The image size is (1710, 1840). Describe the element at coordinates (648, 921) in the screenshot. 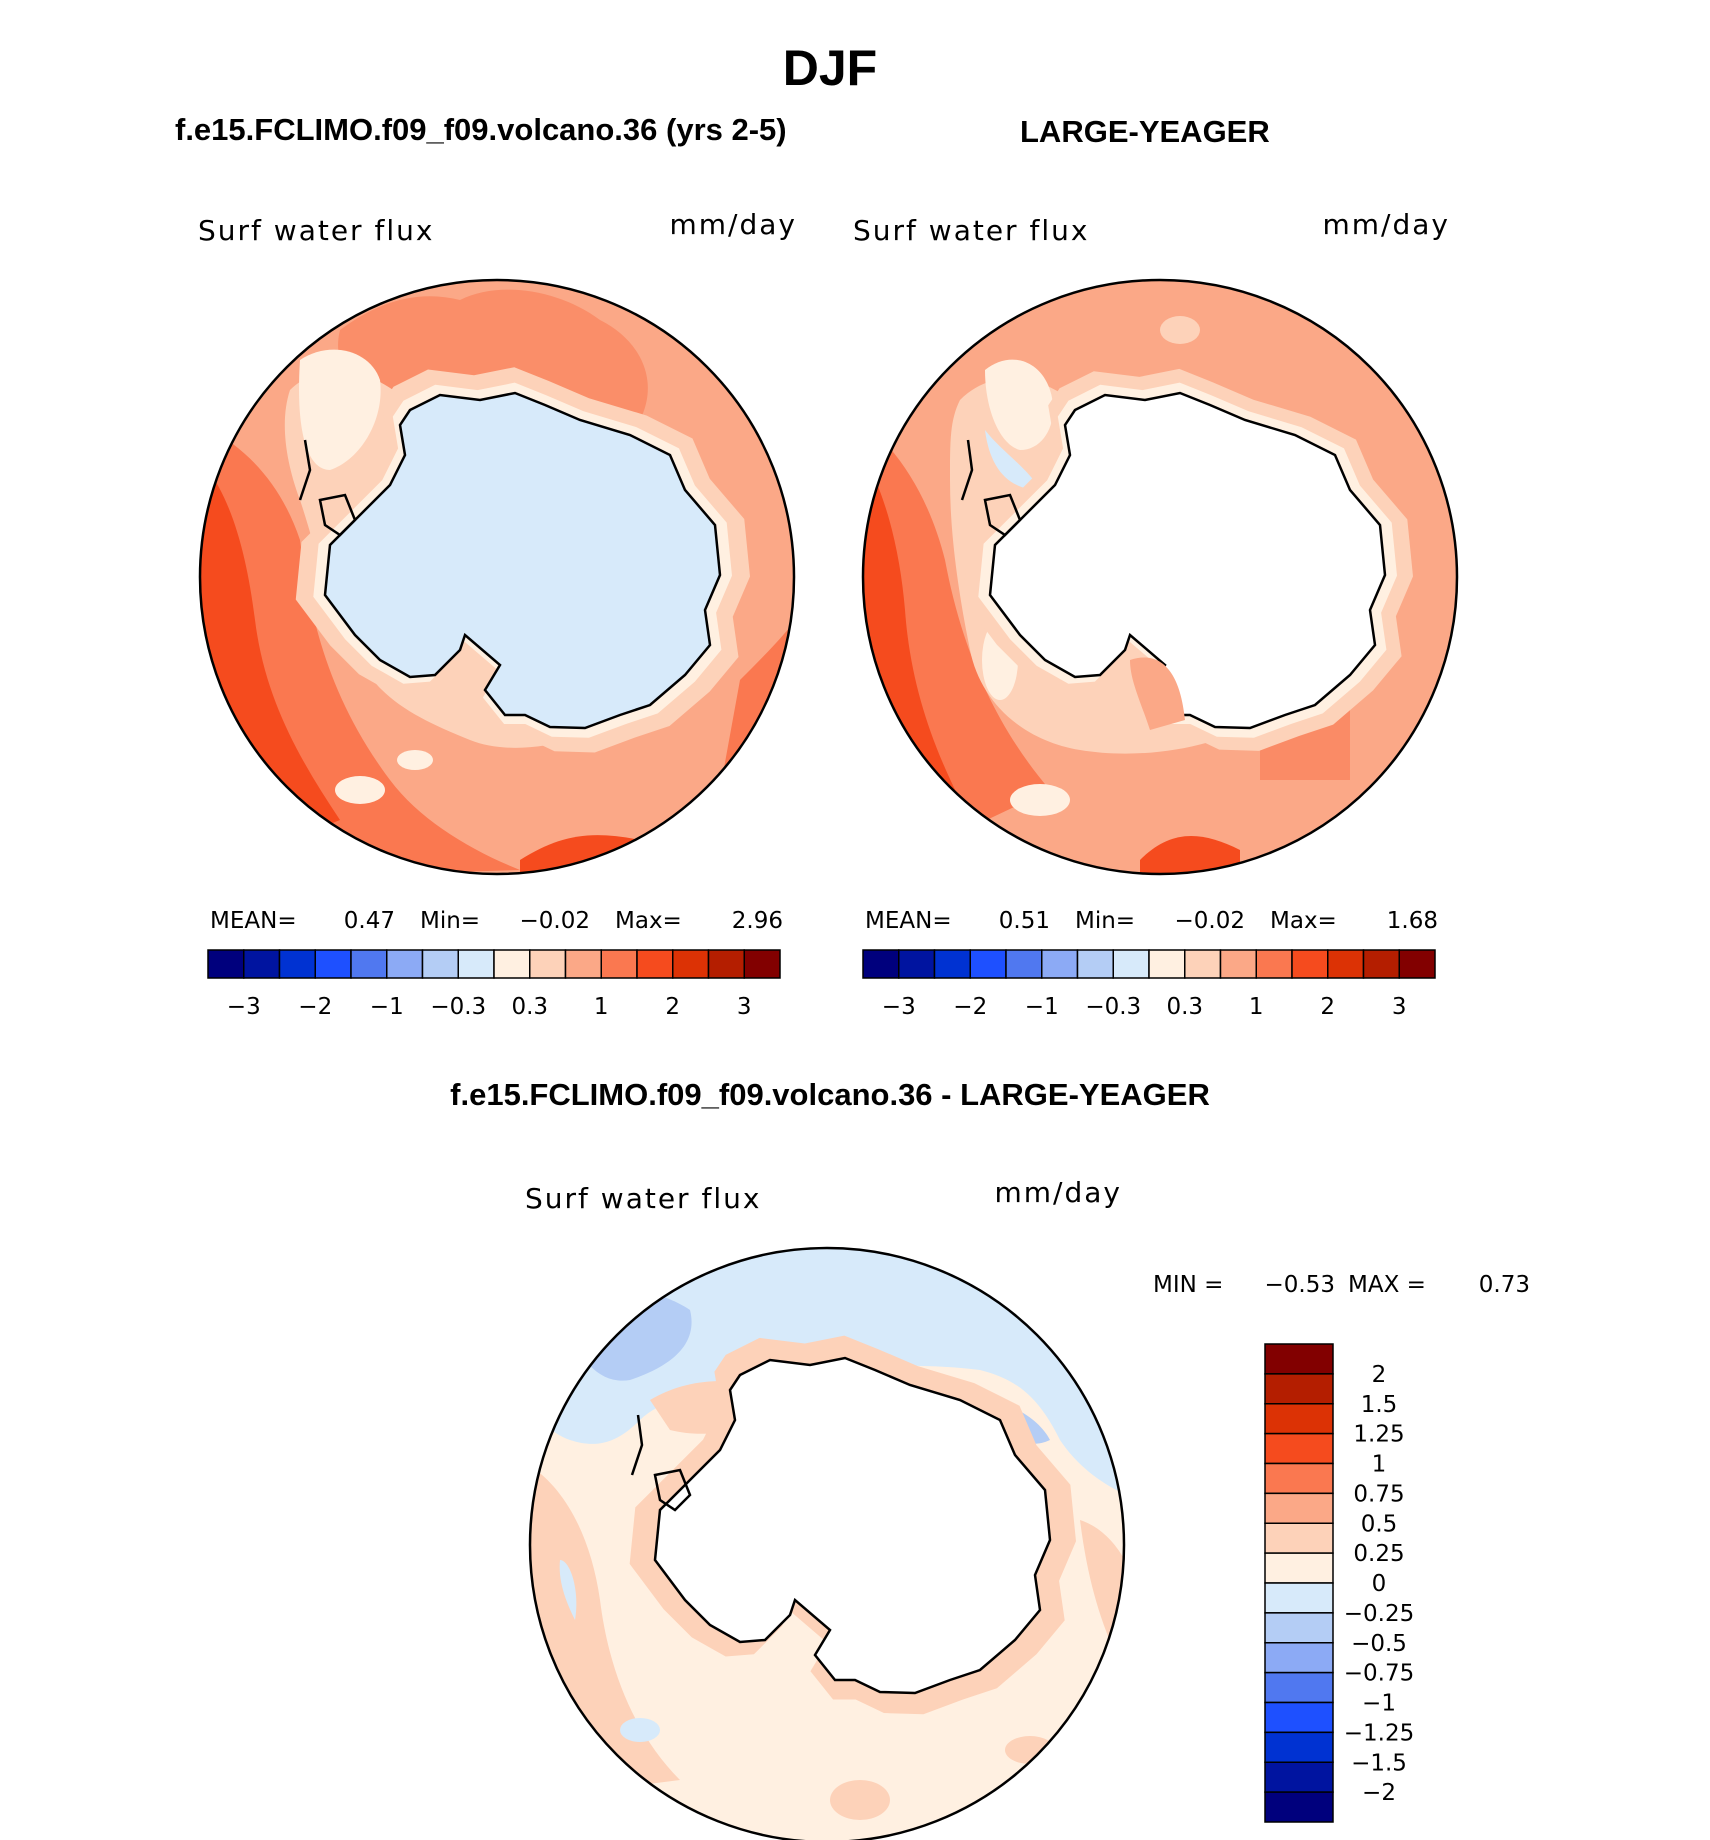

I see `panel-model-max-label: Max=` at that location.